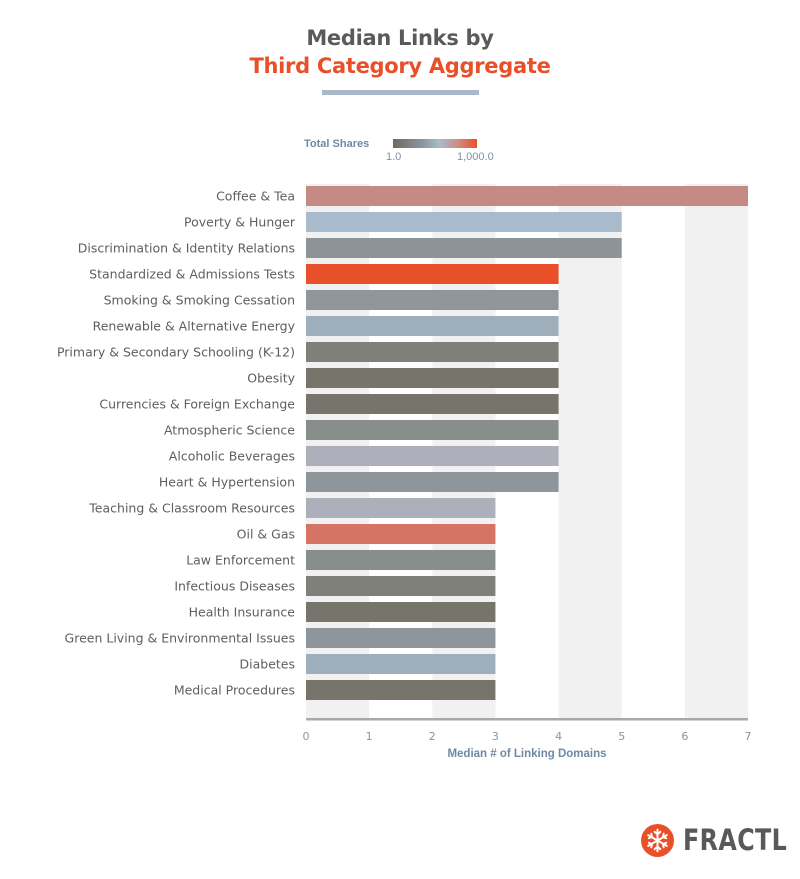 The height and width of the screenshot is (879, 800). I want to click on category-label: Law Enforcement, so click(240, 560).